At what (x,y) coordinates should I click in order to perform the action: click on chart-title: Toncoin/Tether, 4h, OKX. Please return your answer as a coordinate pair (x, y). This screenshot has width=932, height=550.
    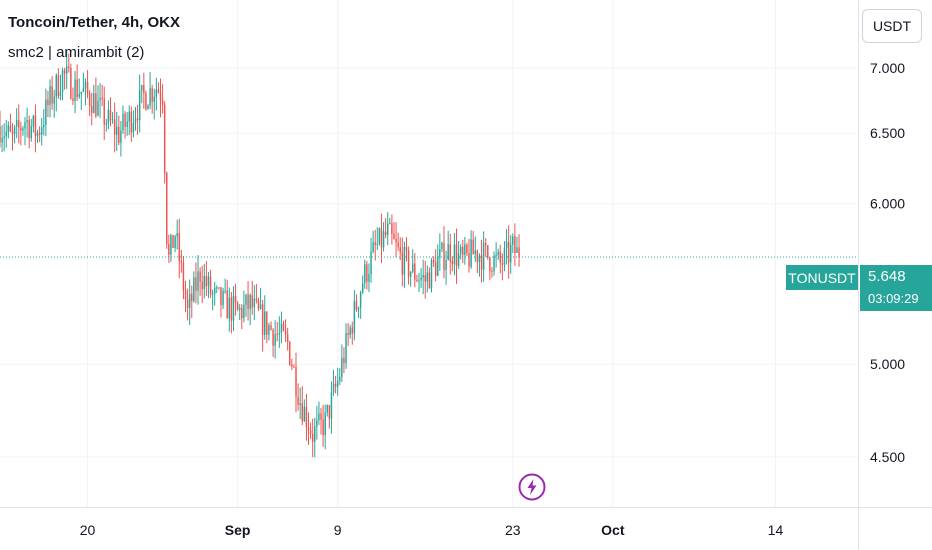
    Looking at the image, I should click on (94, 22).